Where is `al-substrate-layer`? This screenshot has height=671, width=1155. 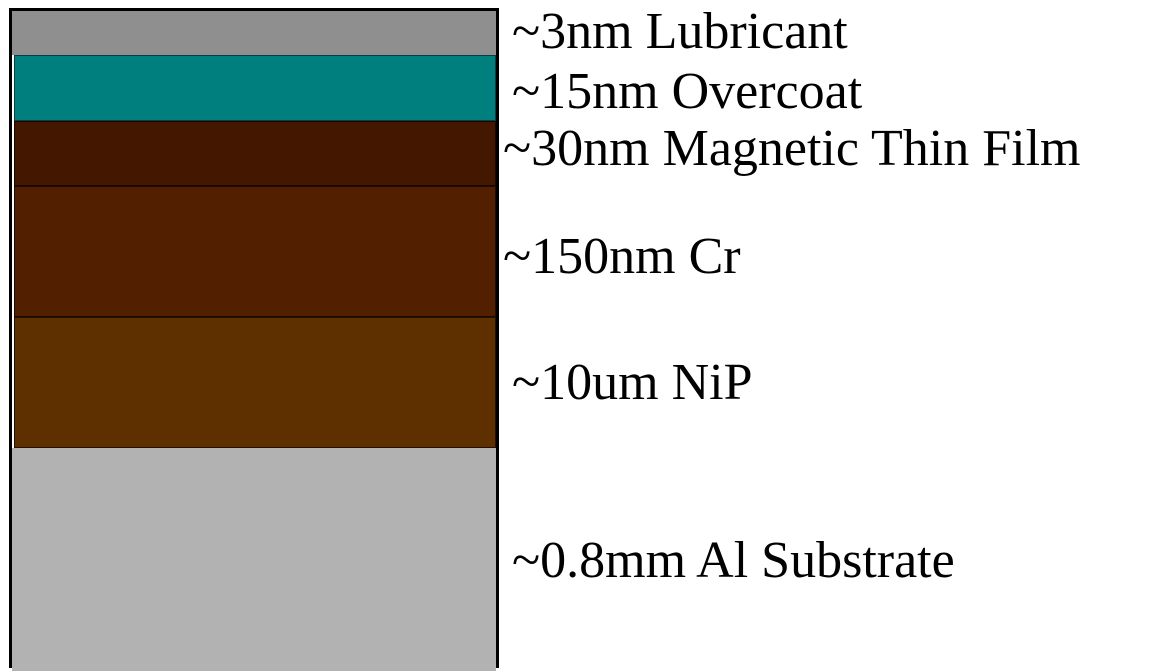 al-substrate-layer is located at coordinates (254, 559).